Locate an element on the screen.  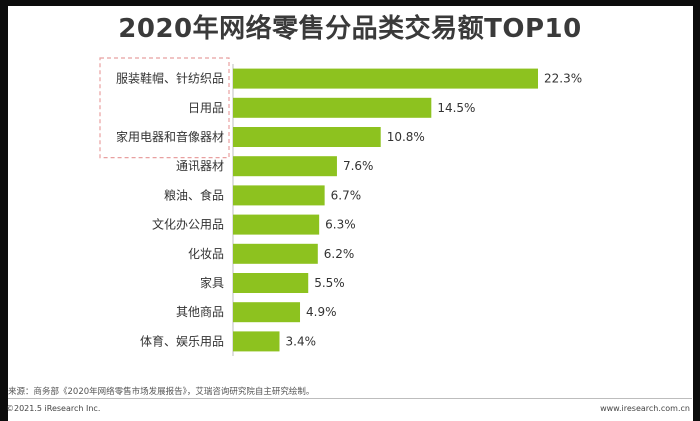
left-border is located at coordinates (4, 210).